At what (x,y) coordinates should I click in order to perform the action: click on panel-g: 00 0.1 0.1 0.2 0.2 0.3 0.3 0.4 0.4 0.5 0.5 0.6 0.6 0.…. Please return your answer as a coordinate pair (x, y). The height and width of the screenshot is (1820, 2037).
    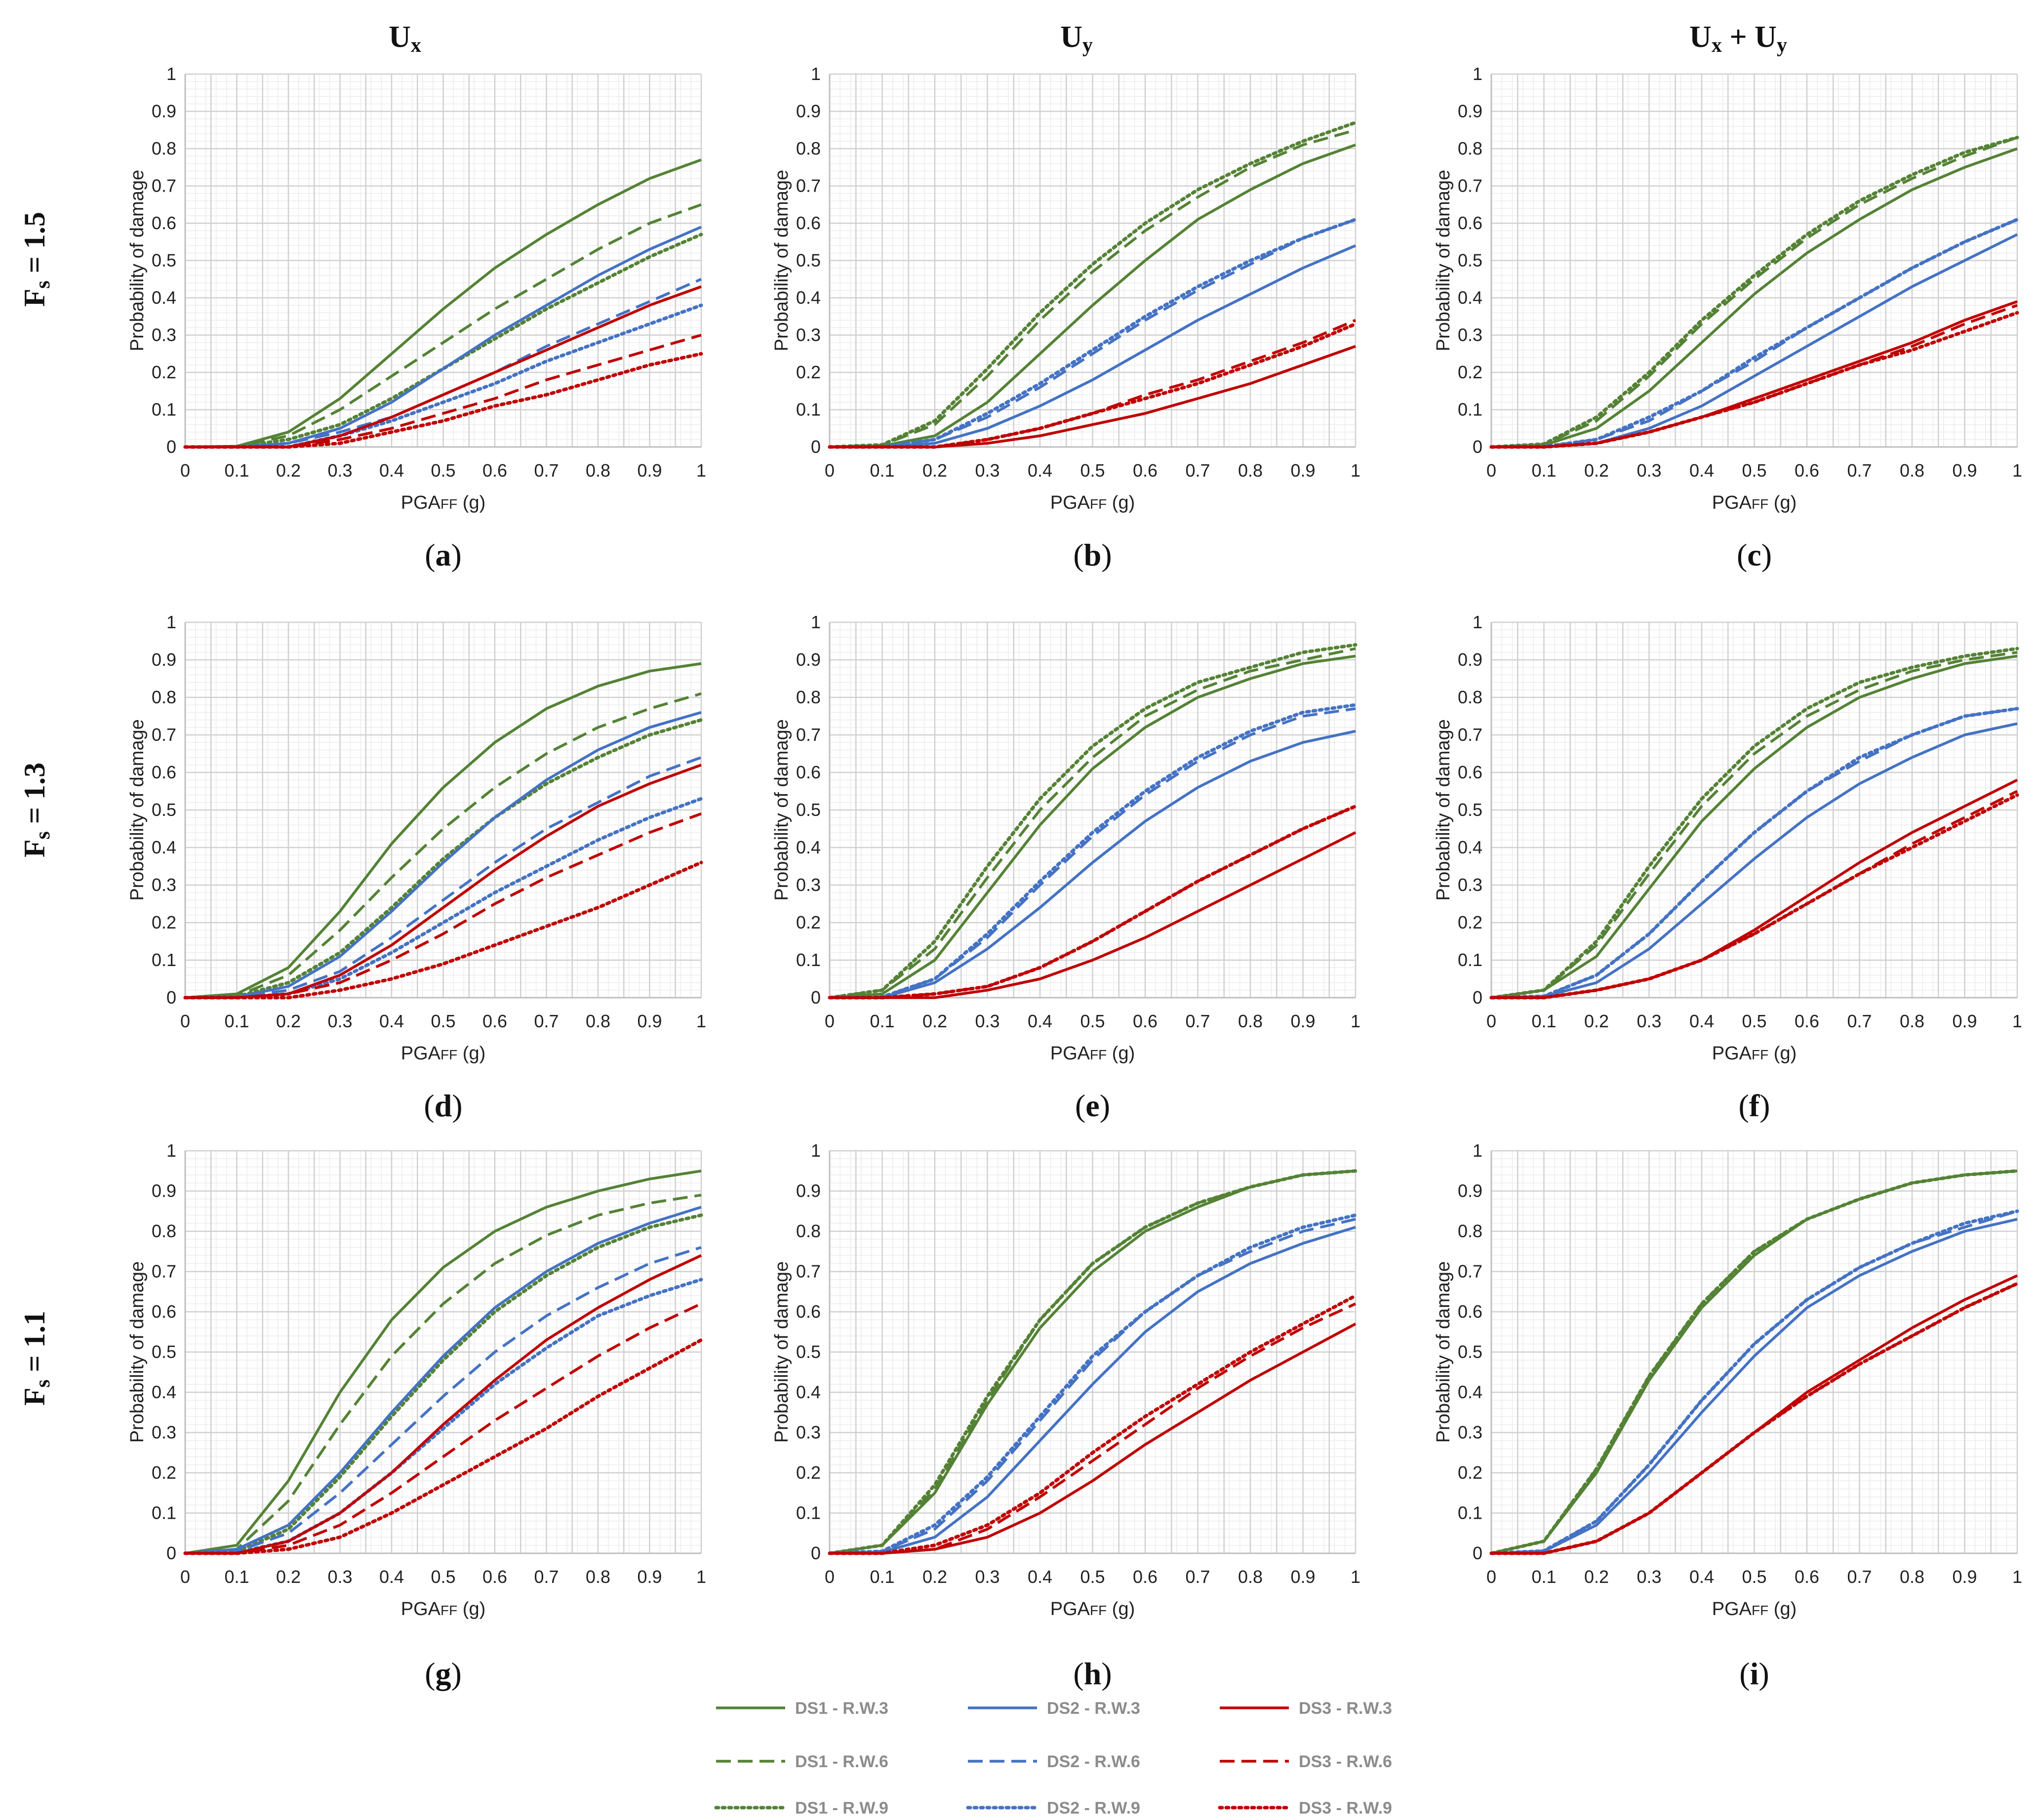
    Looking at the image, I should click on (416, 1415).